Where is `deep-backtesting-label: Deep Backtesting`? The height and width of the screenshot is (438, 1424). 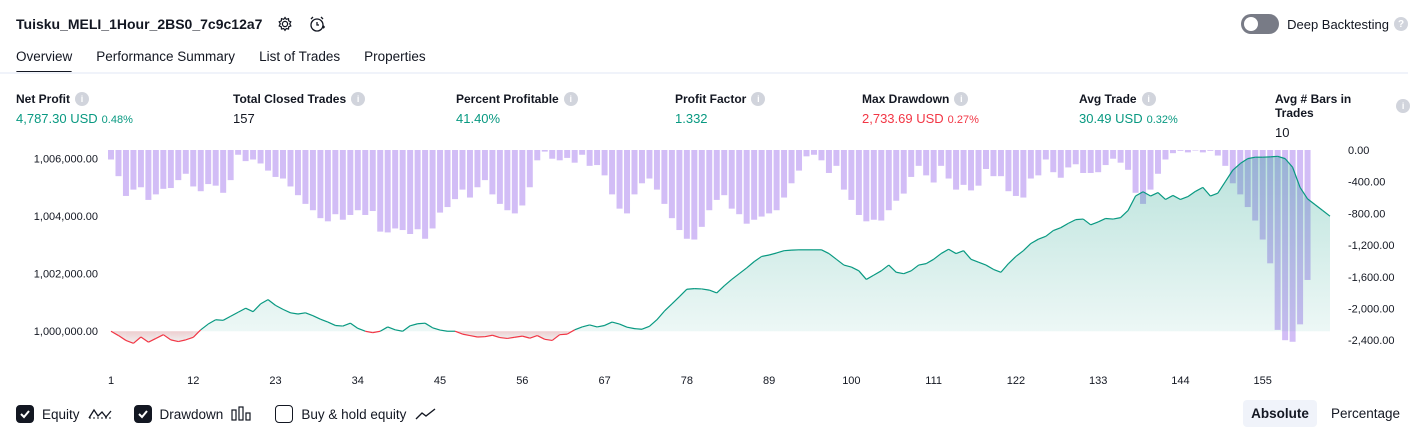 deep-backtesting-label: Deep Backtesting is located at coordinates (1338, 24).